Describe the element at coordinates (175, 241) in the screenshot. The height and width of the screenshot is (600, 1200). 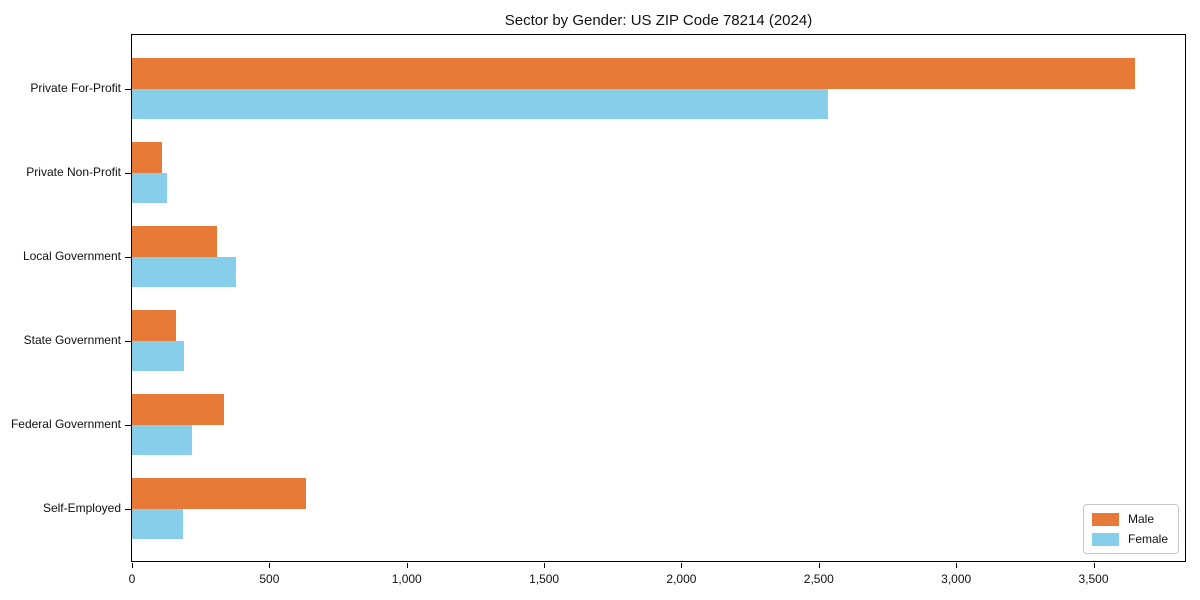
I see `bar-male-local-government` at that location.